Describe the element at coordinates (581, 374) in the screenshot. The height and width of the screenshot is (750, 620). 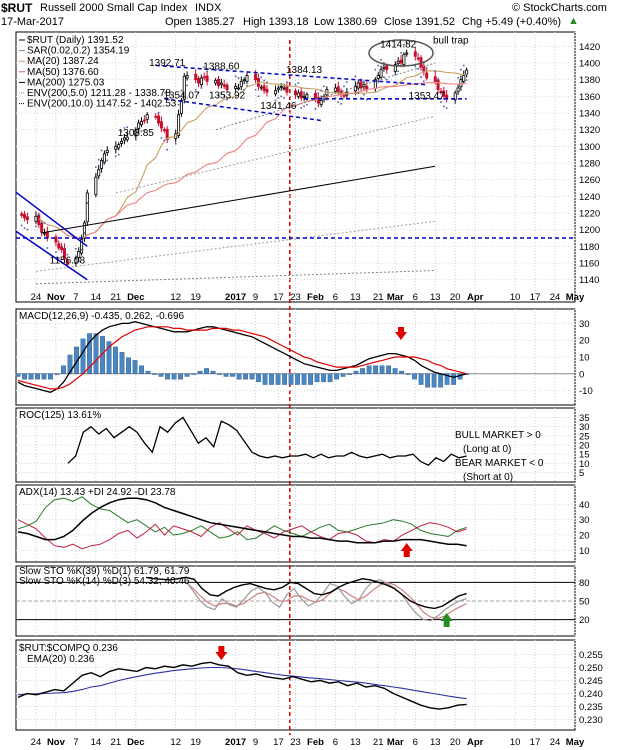
I see `macd-tick-label: 0` at that location.